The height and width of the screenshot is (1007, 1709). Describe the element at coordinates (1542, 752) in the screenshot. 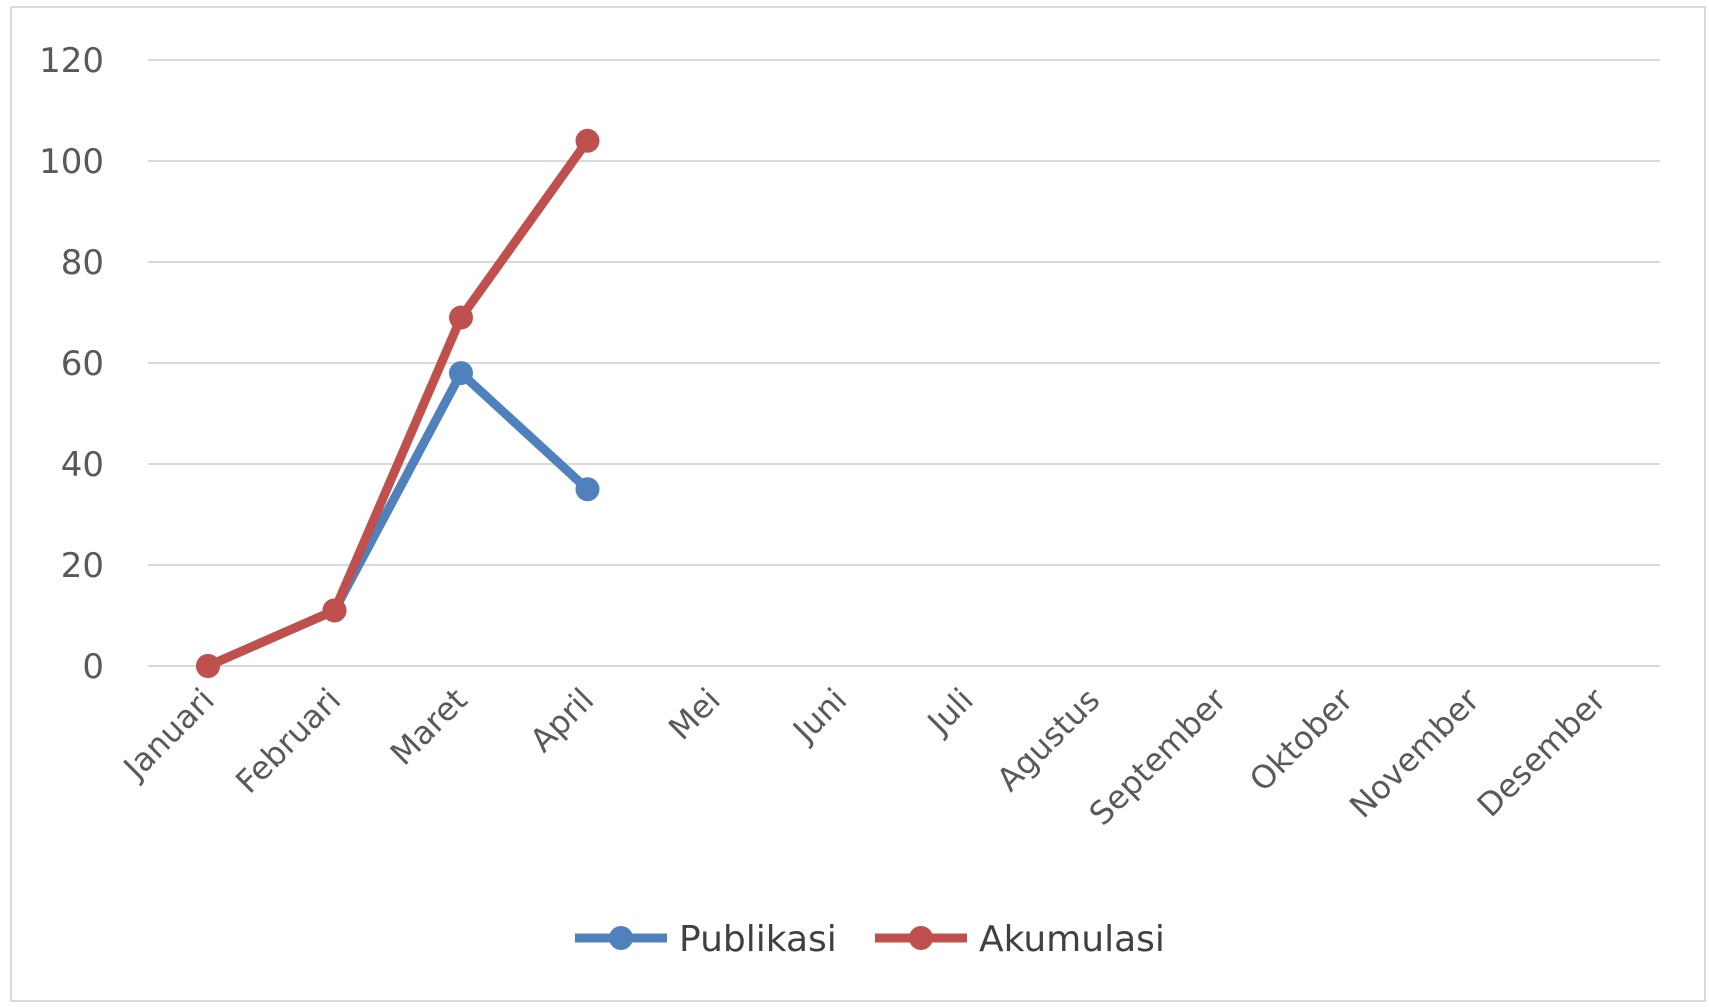

I see `x-category-label: Desember` at that location.